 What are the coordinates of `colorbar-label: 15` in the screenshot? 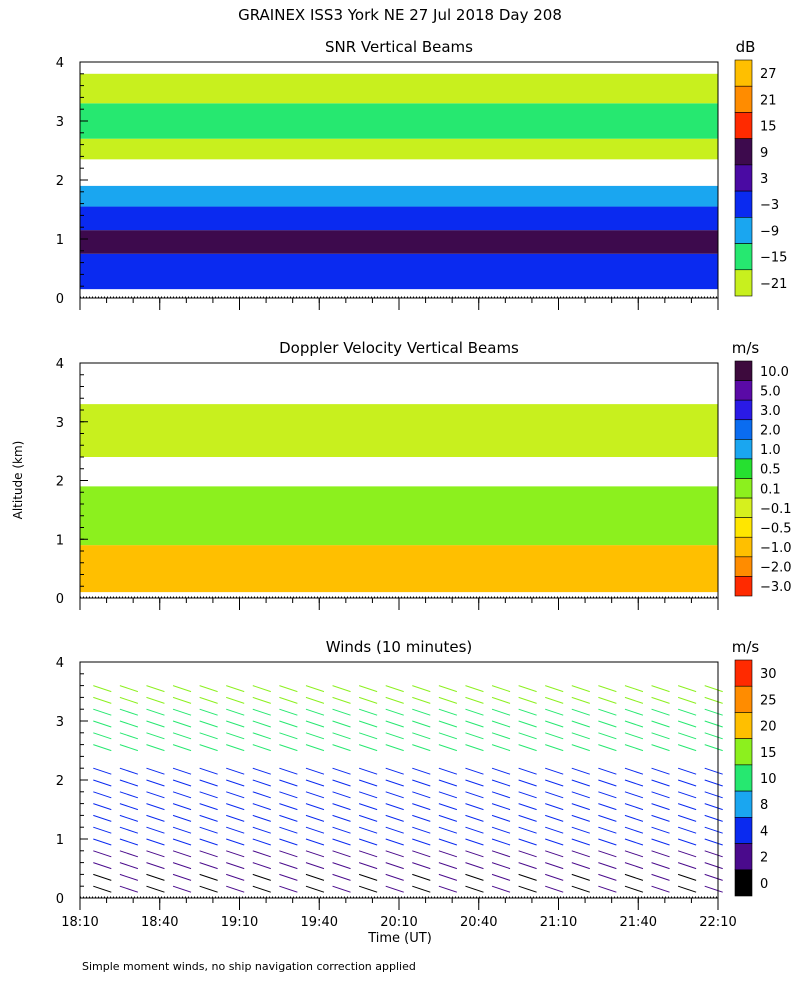 It's located at (768, 127).